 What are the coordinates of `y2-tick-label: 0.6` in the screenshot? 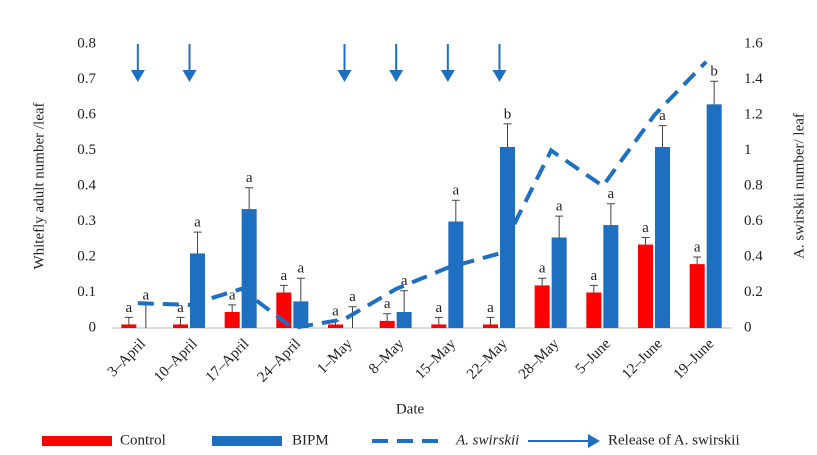 It's located at (753, 221).